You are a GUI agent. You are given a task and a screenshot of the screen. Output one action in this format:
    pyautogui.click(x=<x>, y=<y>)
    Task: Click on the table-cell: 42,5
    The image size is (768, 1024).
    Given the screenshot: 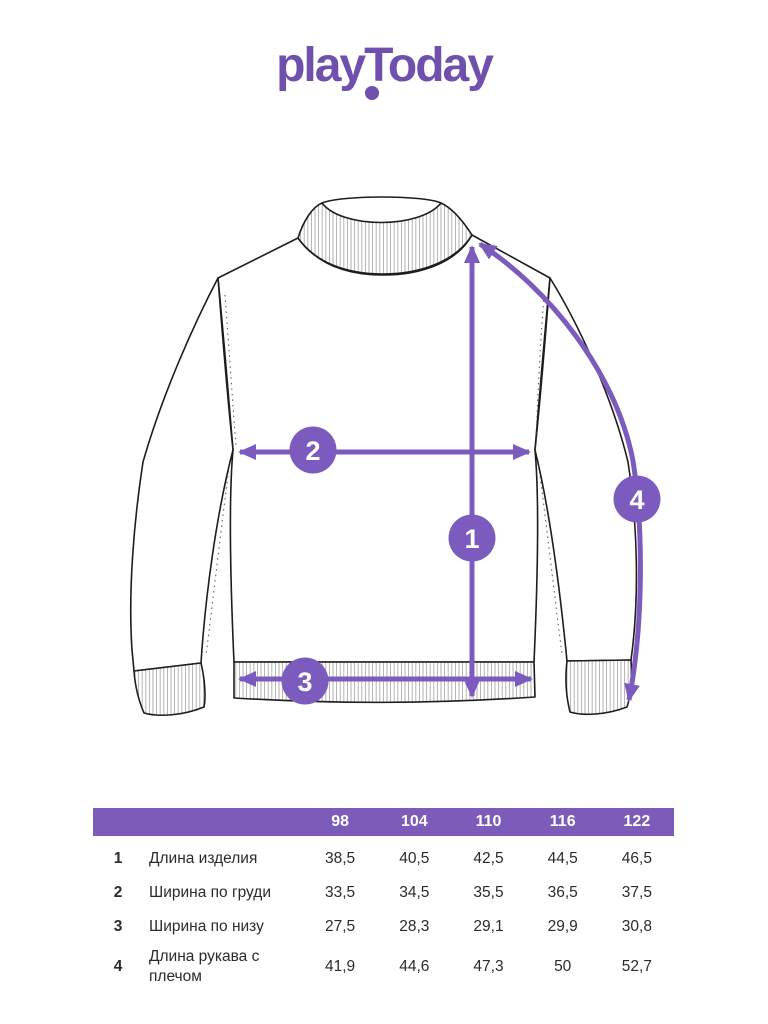 What is the action you would take?
    pyautogui.click(x=488, y=858)
    